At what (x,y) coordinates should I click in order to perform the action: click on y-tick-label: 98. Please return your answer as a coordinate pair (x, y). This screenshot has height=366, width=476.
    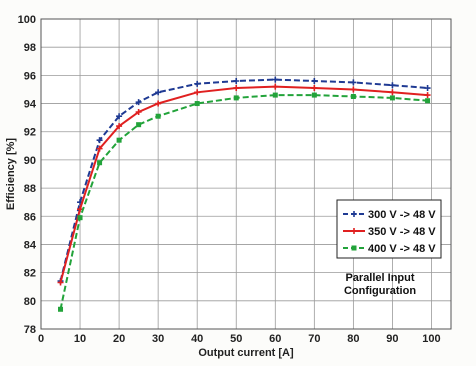
    Looking at the image, I should click on (30, 48).